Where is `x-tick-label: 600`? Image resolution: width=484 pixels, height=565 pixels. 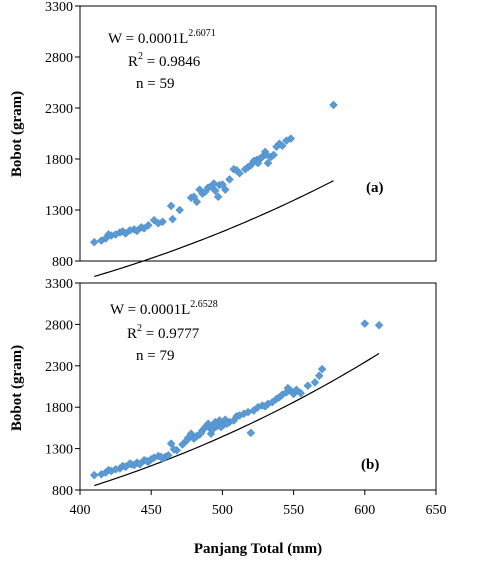 x-tick-label: 600 is located at coordinates (364, 510).